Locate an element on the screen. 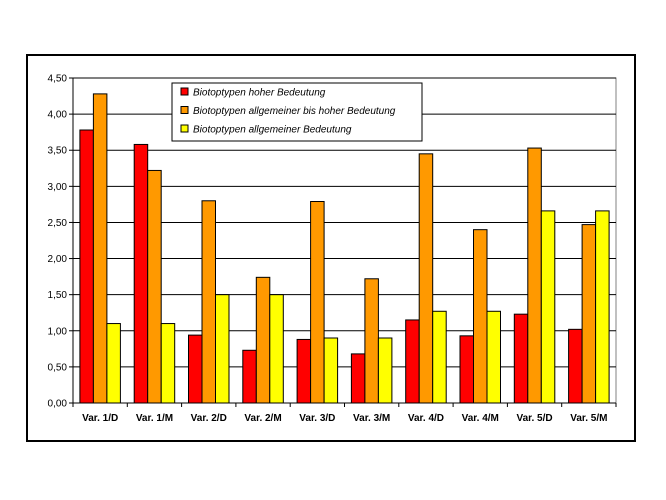 The width and height of the screenshot is (666, 500). y-tick-label: 0,00 is located at coordinates (58, 404).